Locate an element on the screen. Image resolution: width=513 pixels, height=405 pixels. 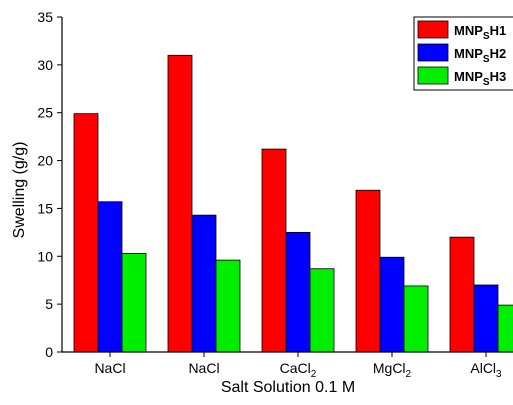
x-tick-label: MgCl2 is located at coordinates (392, 370).